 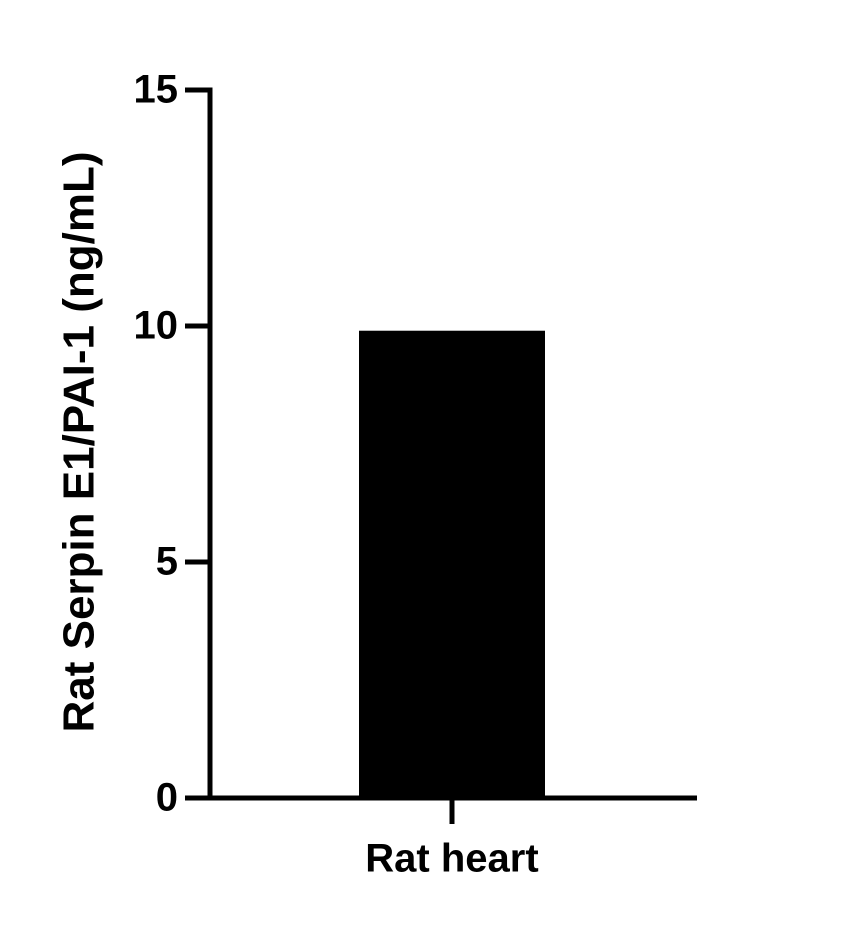 What do you see at coordinates (452, 564) in the screenshot?
I see `bar` at bounding box center [452, 564].